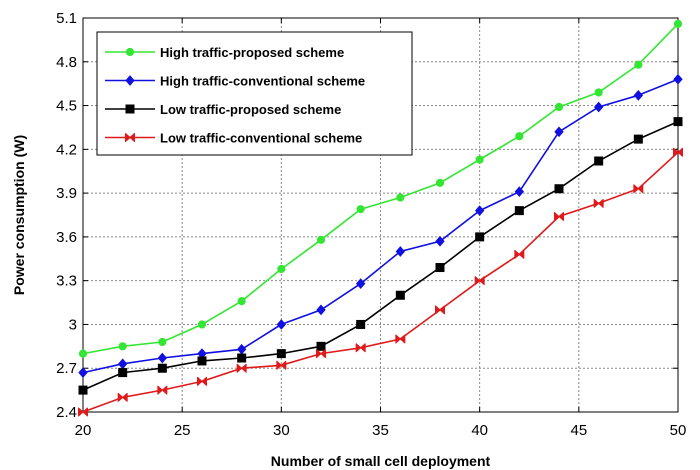 Image resolution: width=700 pixels, height=470 pixels. What do you see at coordinates (262, 81) in the screenshot?
I see `legend-label: High traffic-conventional scheme` at bounding box center [262, 81].